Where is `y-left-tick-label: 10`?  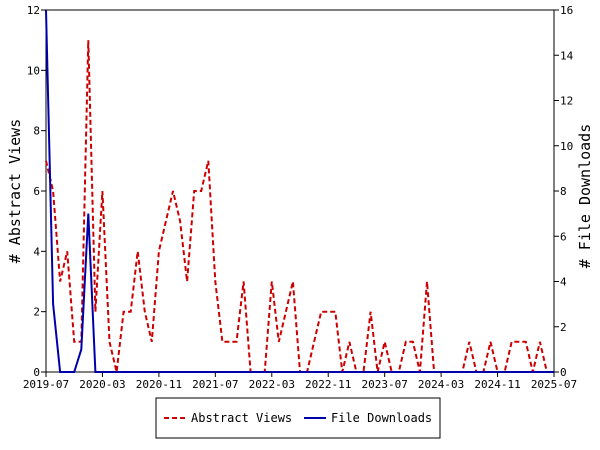 y-left-tick-label: 10 is located at coordinates (33, 70).